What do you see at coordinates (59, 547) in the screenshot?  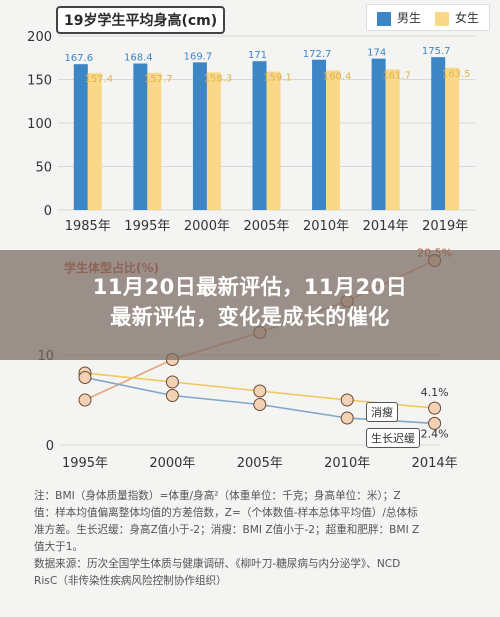 I see `note-line: 值大于1。` at bounding box center [59, 547].